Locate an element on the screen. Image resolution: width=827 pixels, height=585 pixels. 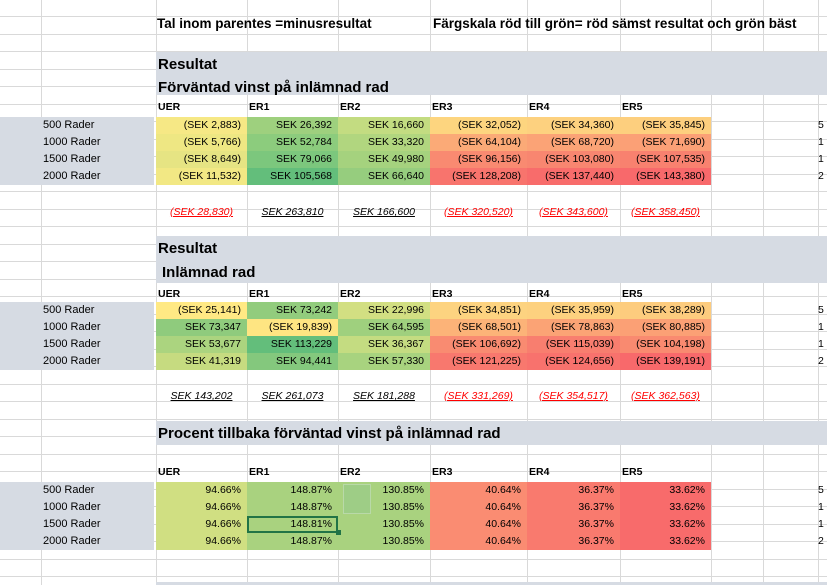
data-cell: (SEK 128,208) is located at coordinates (478, 176).